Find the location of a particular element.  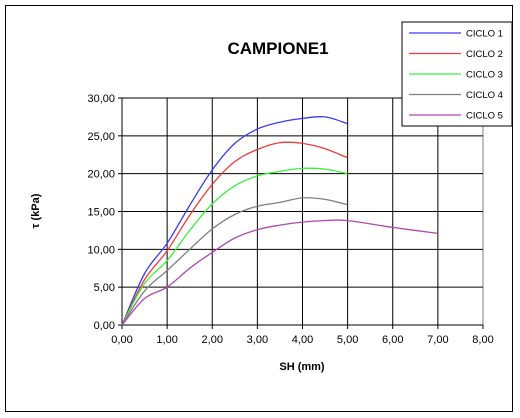

y-tick-label: 0,00 is located at coordinates (104, 326).